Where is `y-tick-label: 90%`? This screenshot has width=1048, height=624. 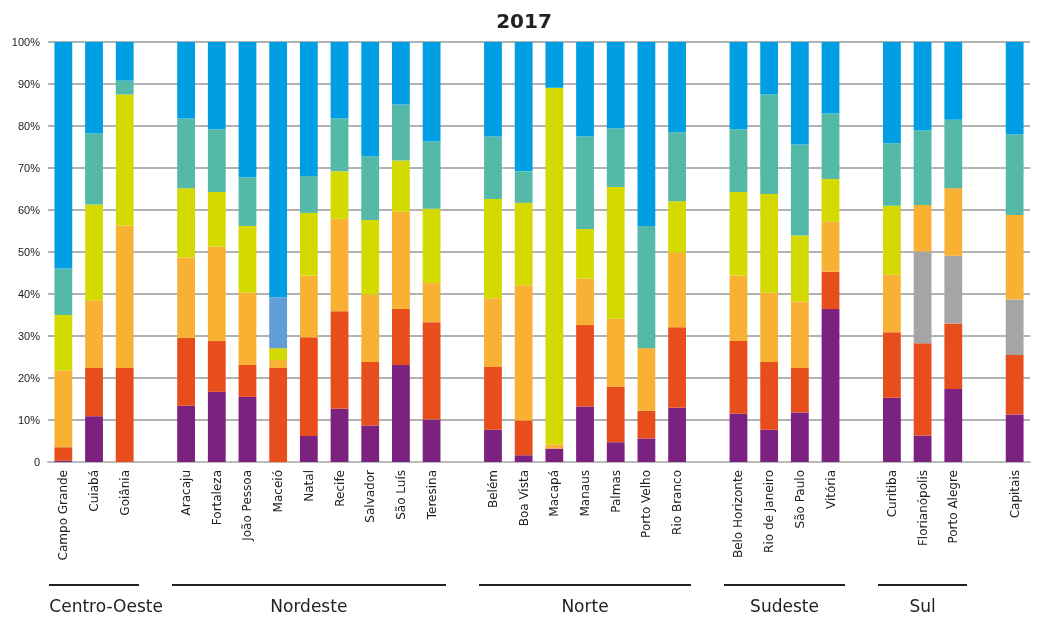
y-tick-label: 90% is located at coordinates (29, 84).